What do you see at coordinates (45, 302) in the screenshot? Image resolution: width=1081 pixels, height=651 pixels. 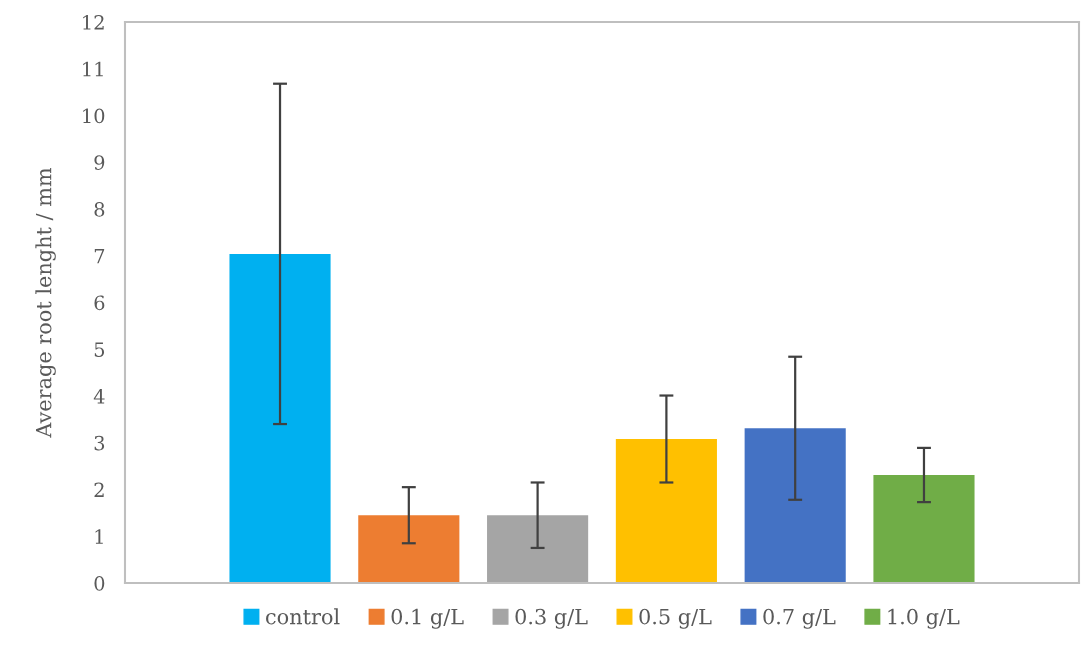 I see `y-axis-title: Average root lenght / mm` at bounding box center [45, 302].